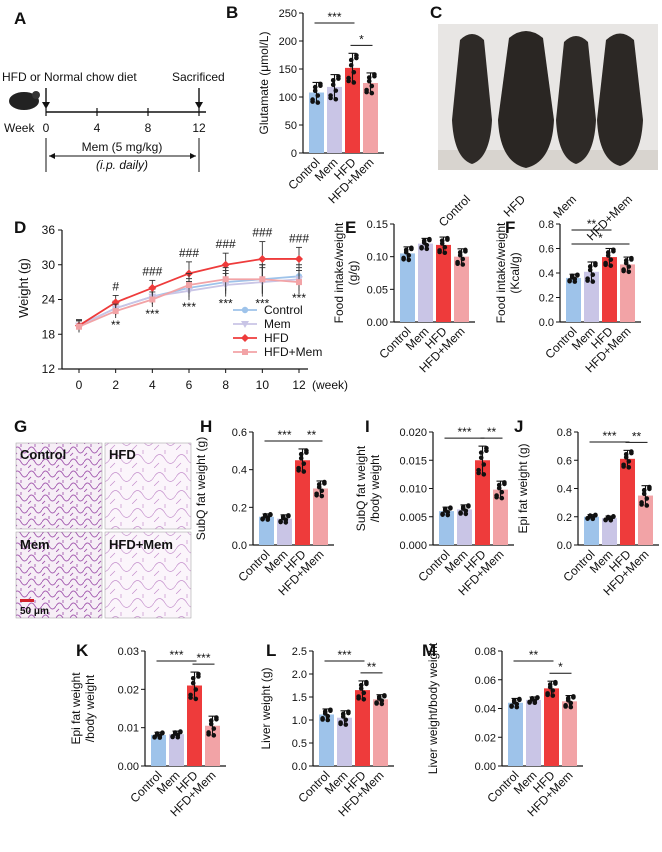 The width and height of the screenshot is (662, 852). I want to click on y-tick-label: 0.01, so click(128, 729).